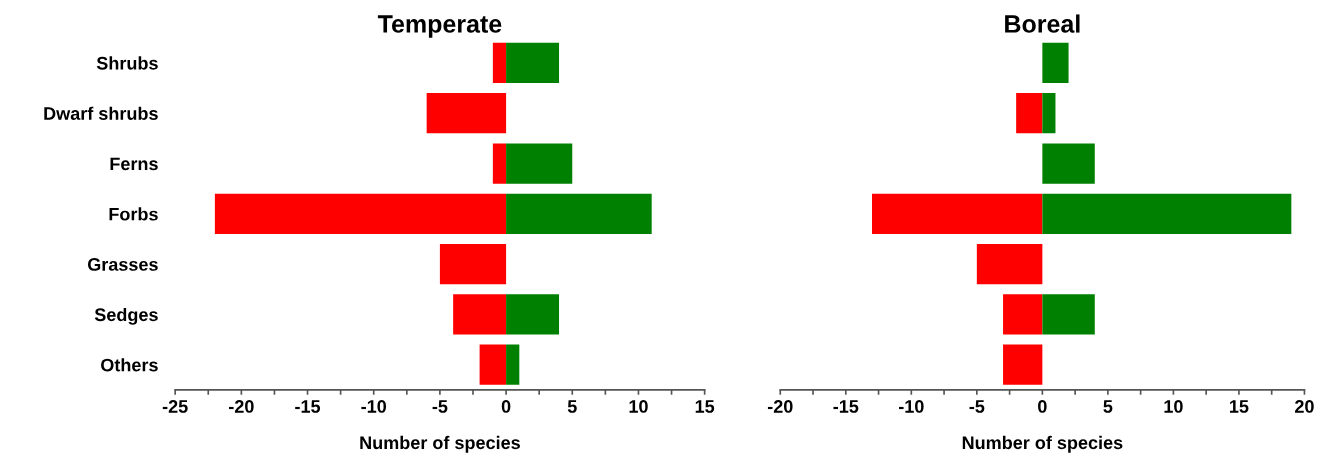  What do you see at coordinates (101, 113) in the screenshot?
I see `y-tick-label: Dwarf shrubs` at bounding box center [101, 113].